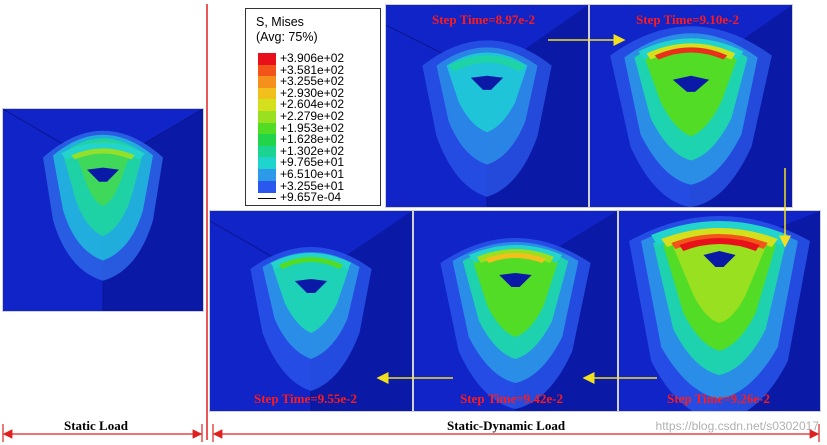 This screenshot has height=445, width=827. I want to click on legend-value: +6.510e+01, so click(312, 174).